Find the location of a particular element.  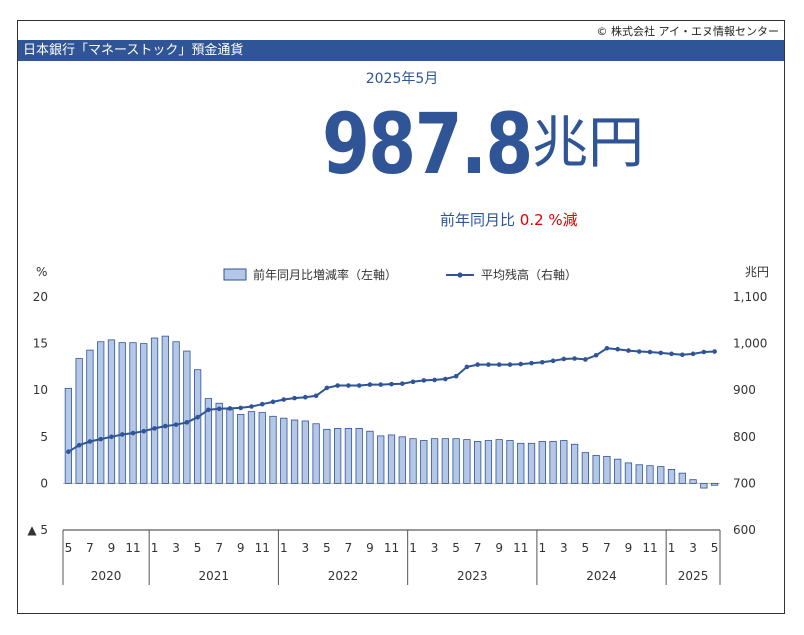

left-tick-label: 0 is located at coordinates (44, 483).